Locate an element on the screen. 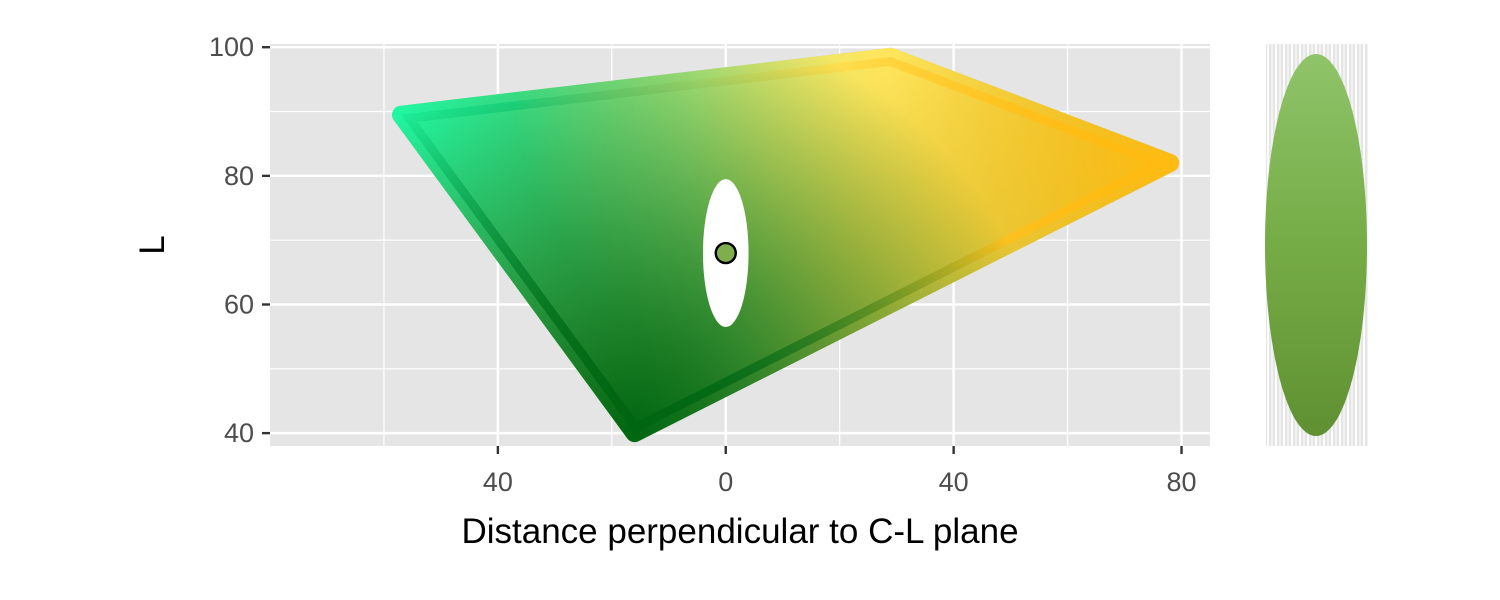 This screenshot has height=600, width=1500. y-axis-title: L is located at coordinates (152, 244).